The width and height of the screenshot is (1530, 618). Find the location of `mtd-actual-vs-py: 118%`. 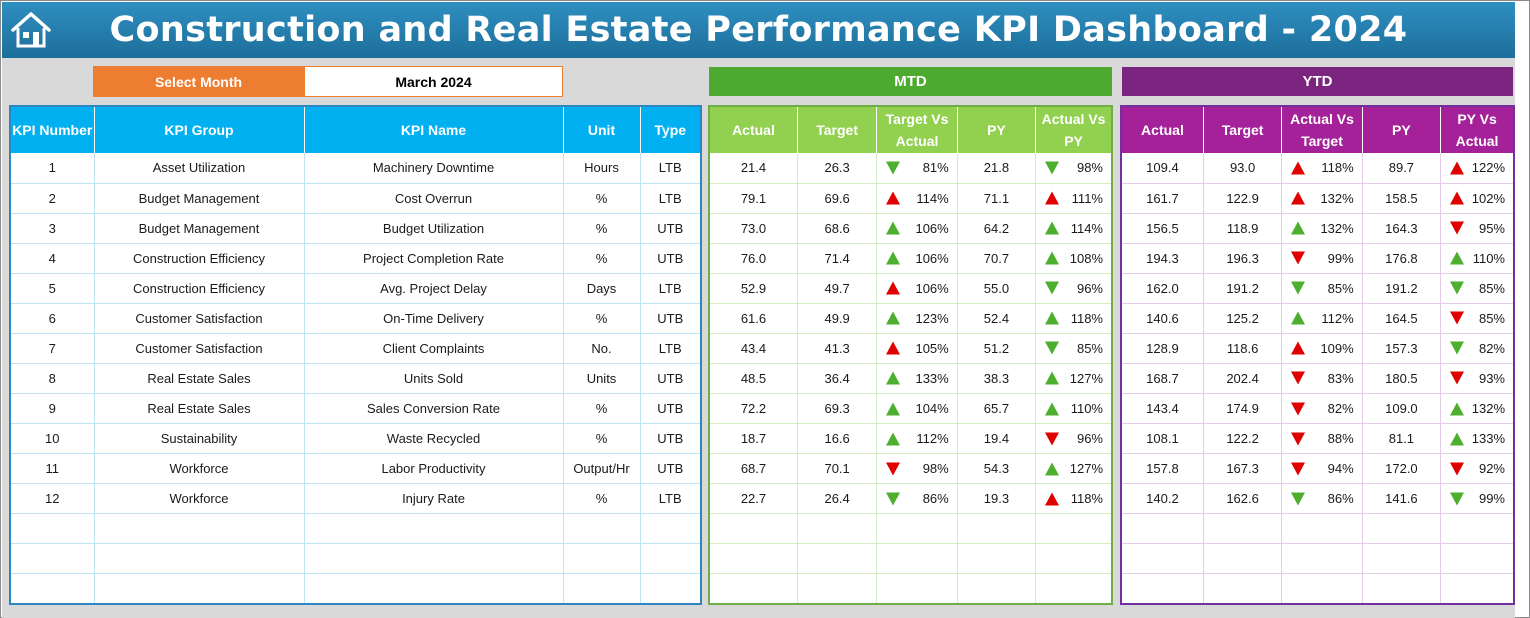

mtd-actual-vs-py: 118% is located at coordinates (1074, 318).